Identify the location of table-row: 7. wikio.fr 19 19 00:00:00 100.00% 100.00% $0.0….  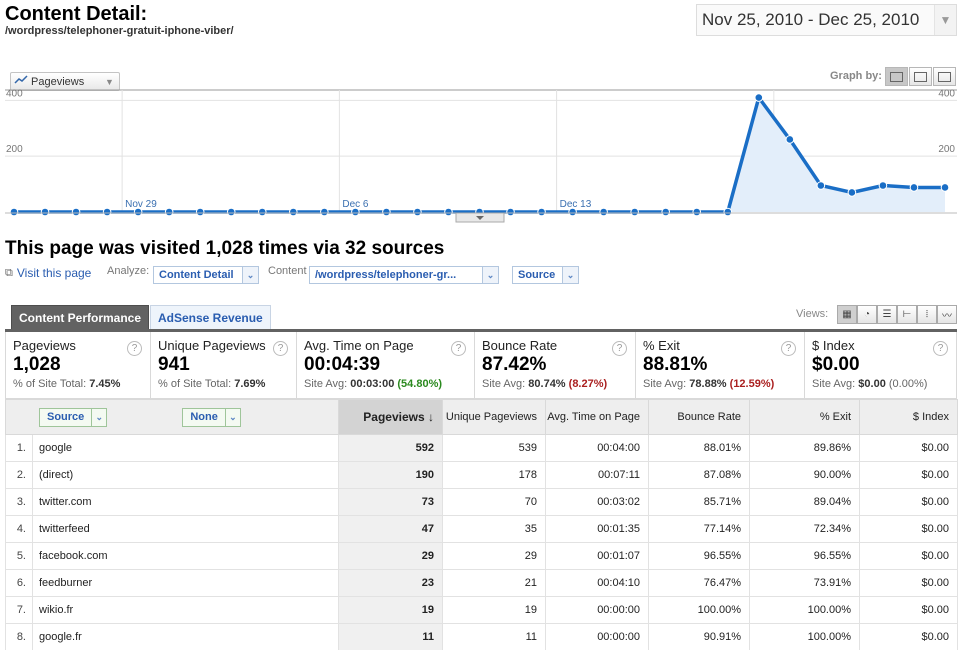
(482, 610).